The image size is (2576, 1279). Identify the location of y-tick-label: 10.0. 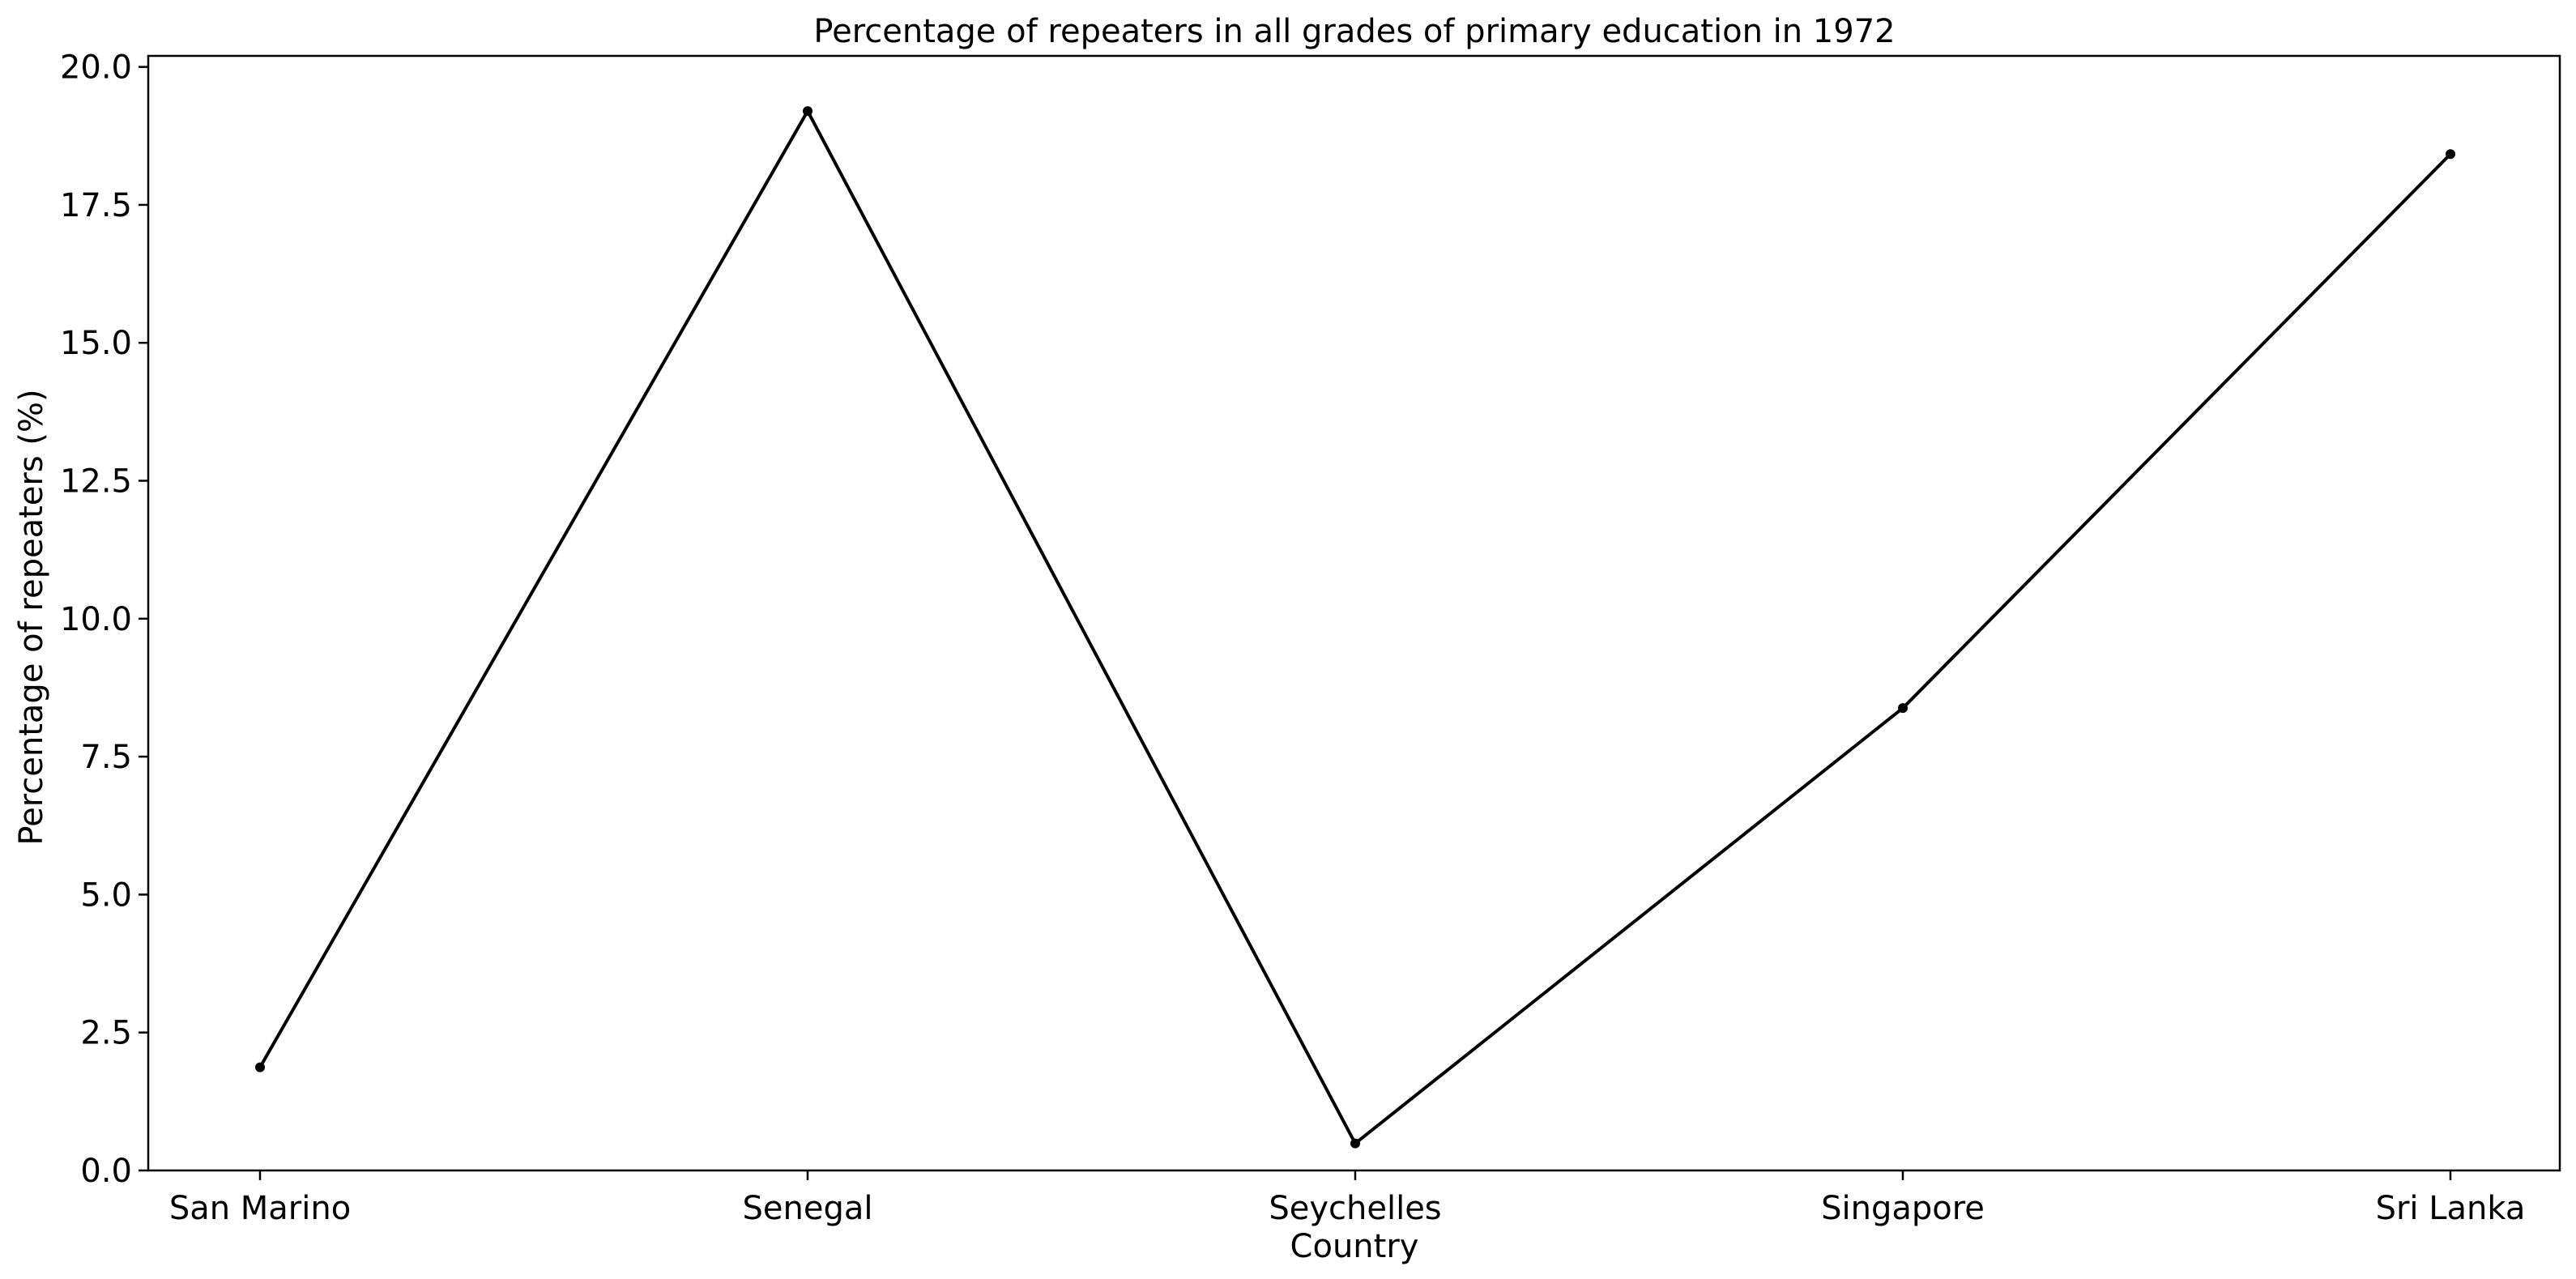
(96, 619).